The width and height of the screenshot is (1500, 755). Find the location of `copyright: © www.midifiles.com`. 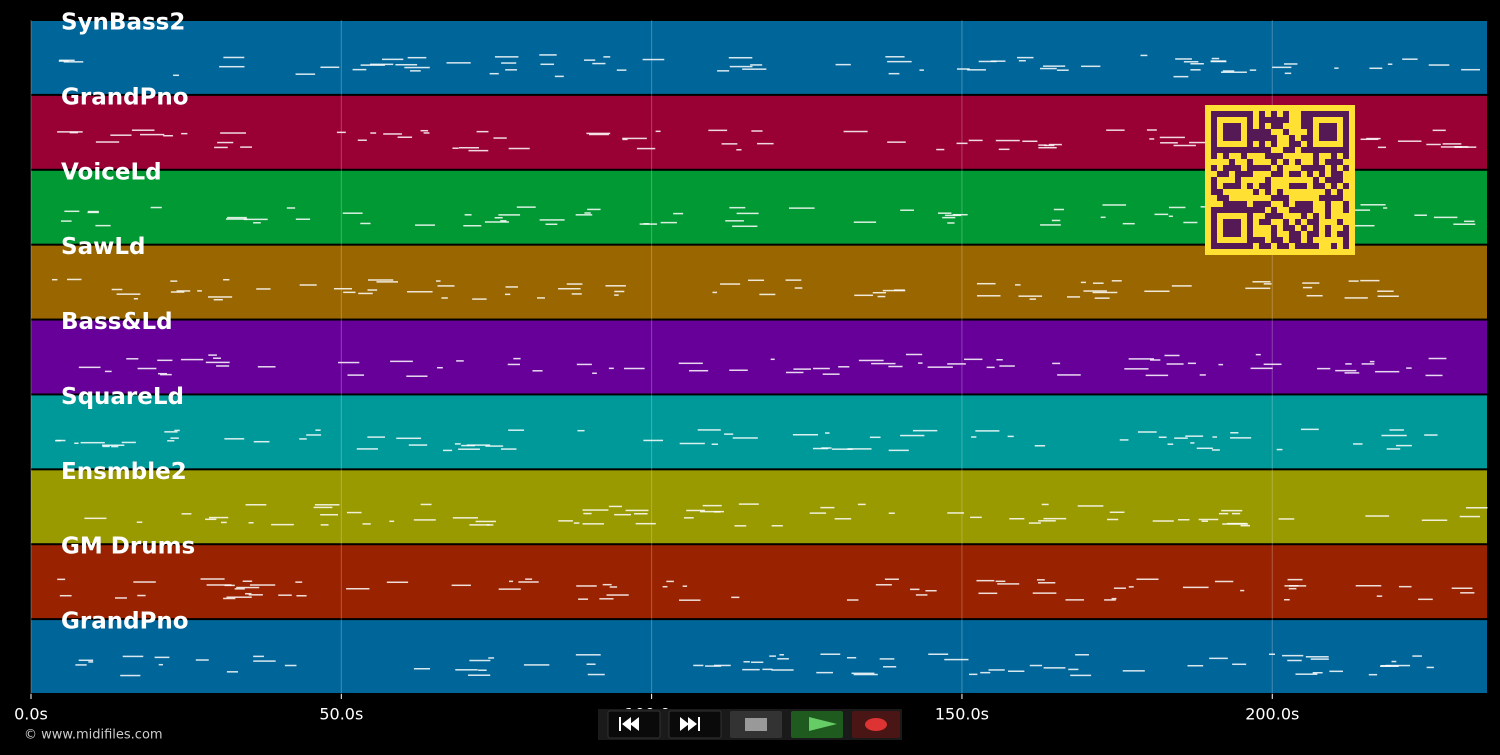

copyright: © www.midifiles.com is located at coordinates (93, 735).